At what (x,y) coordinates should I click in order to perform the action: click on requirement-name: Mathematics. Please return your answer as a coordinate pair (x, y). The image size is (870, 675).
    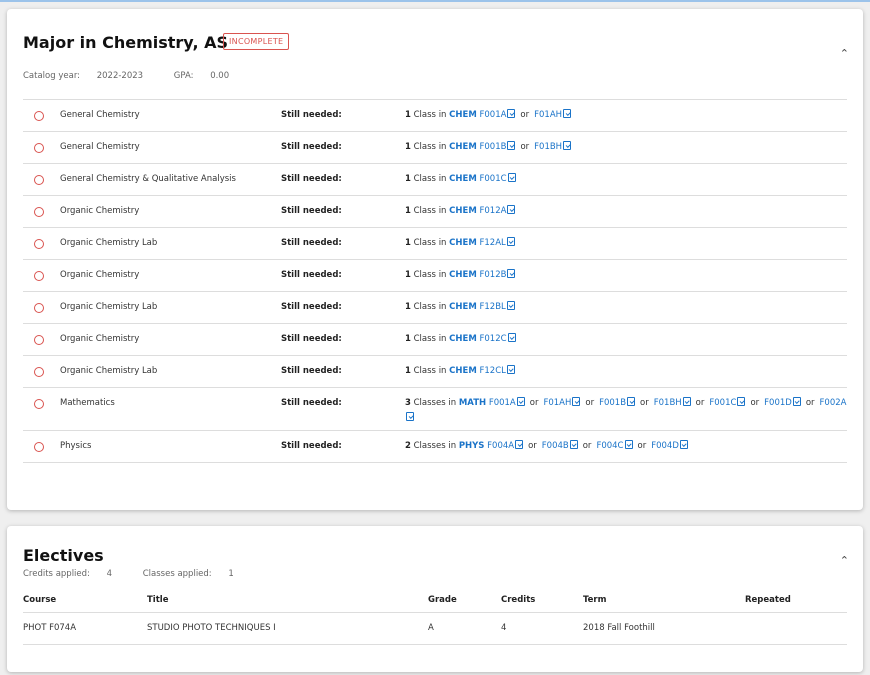
    Looking at the image, I should click on (87, 403).